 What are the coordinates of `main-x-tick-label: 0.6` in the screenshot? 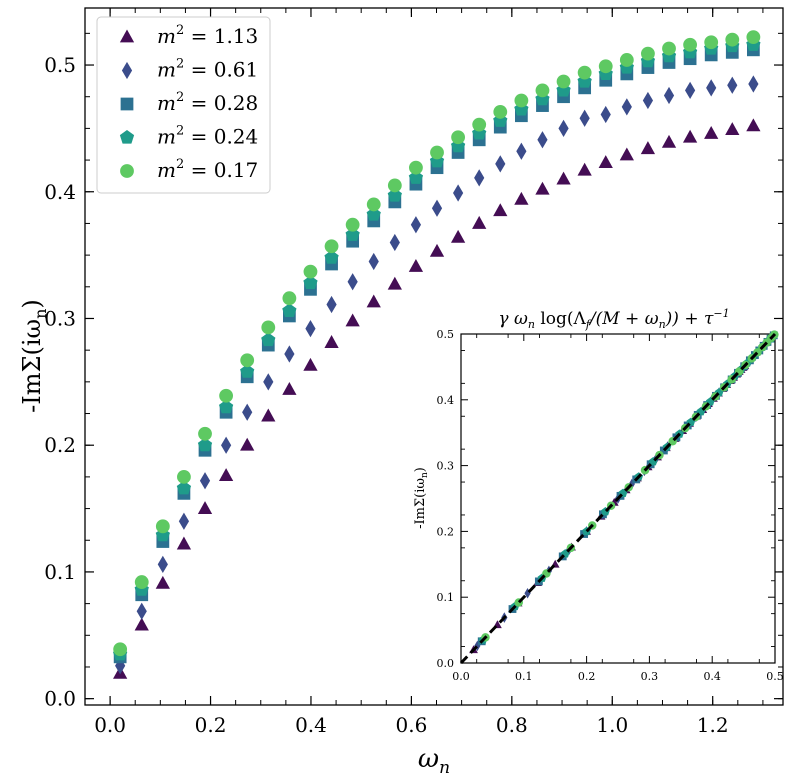 It's located at (411, 725).